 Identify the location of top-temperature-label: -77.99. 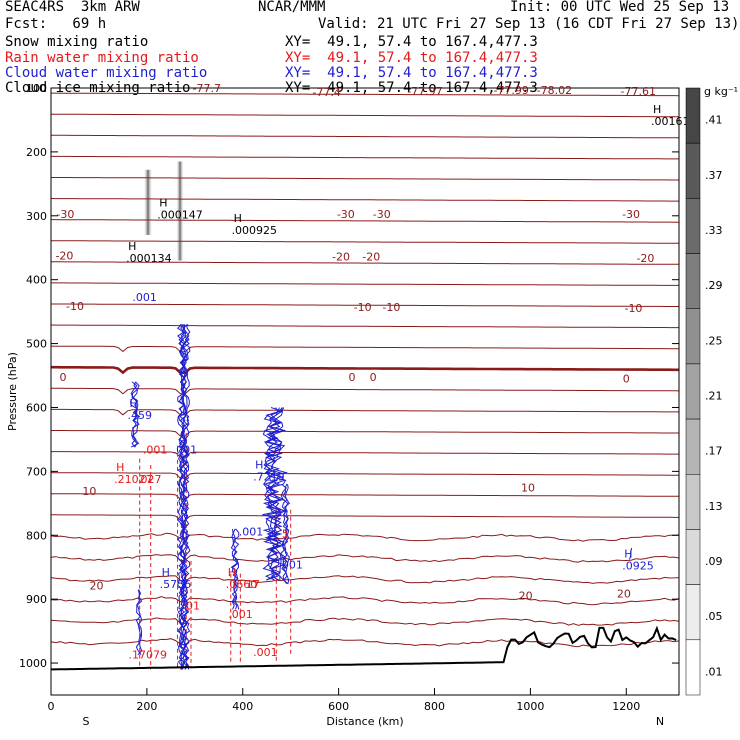
(510, 90).